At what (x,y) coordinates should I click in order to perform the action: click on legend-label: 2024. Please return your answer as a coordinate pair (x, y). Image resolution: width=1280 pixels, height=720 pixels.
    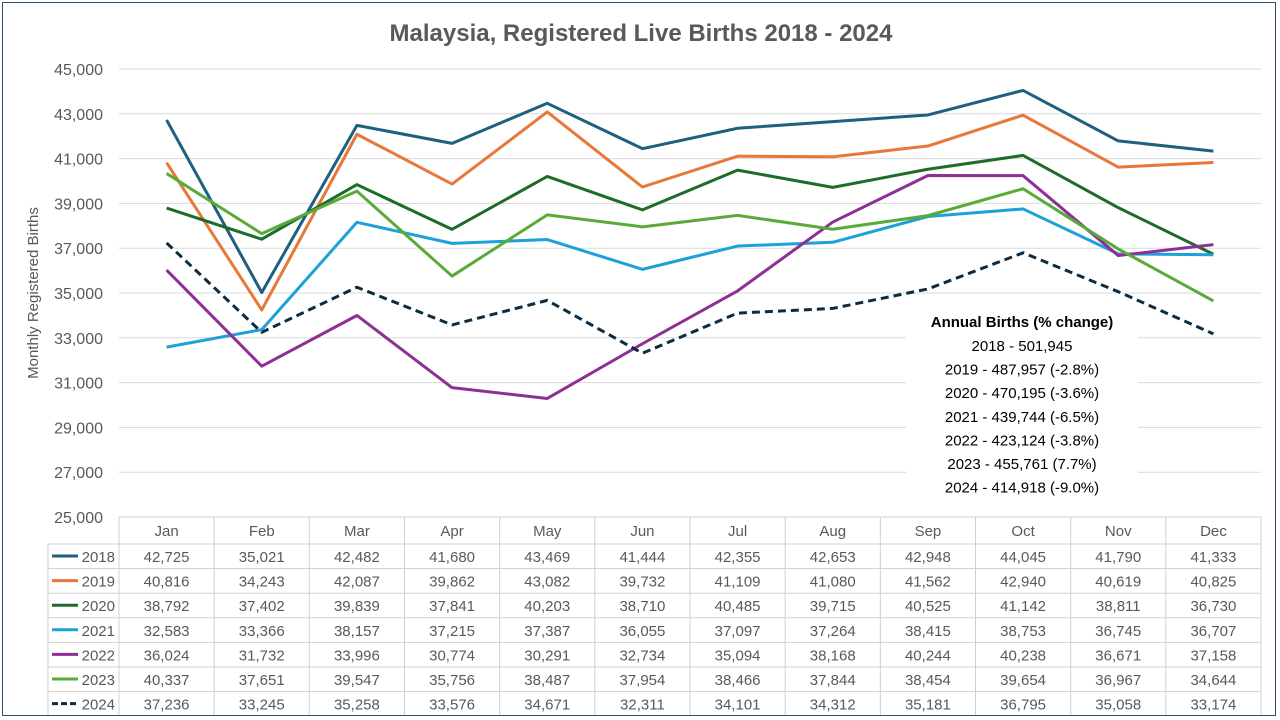
    Looking at the image, I should click on (98, 705).